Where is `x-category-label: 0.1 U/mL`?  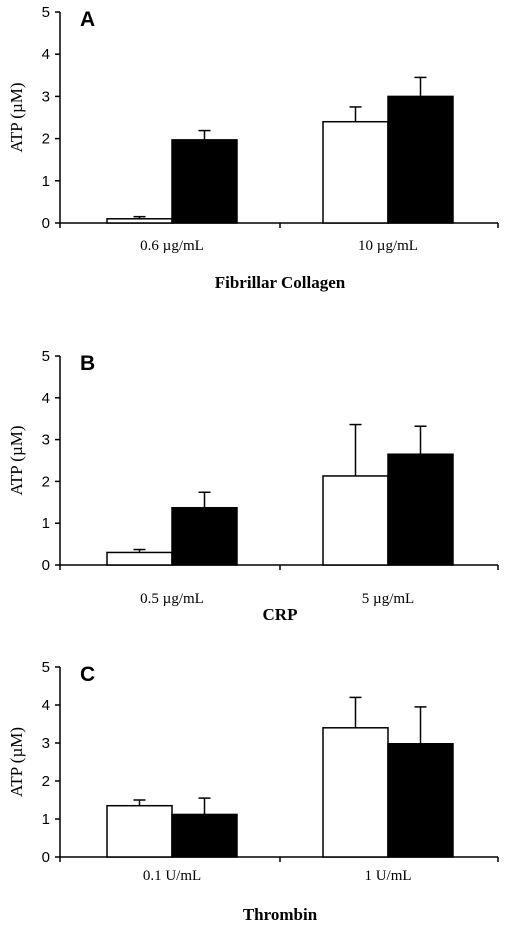 x-category-label: 0.1 U/mL is located at coordinates (172, 876).